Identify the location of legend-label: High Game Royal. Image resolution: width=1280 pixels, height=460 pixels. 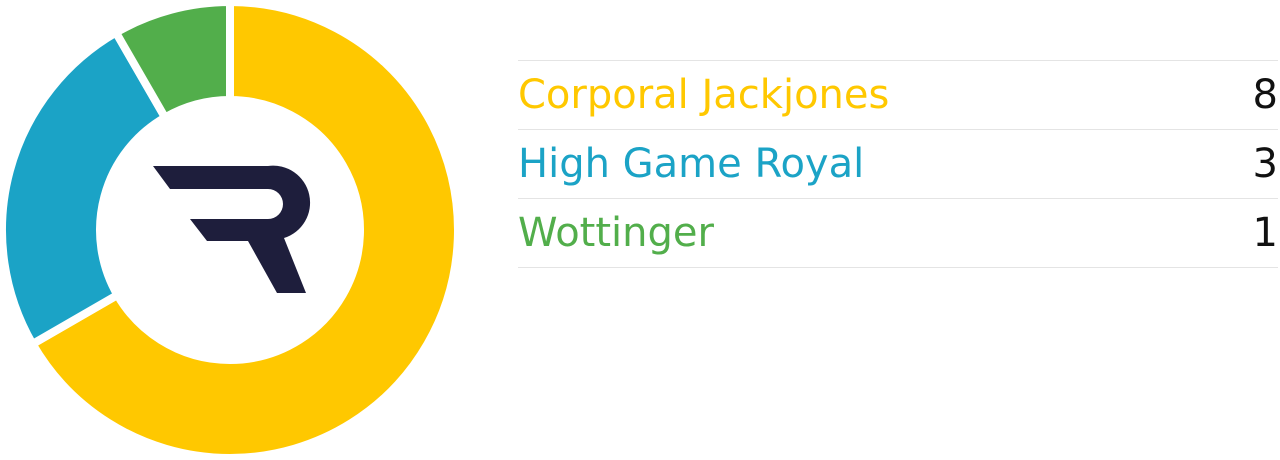
(691, 164).